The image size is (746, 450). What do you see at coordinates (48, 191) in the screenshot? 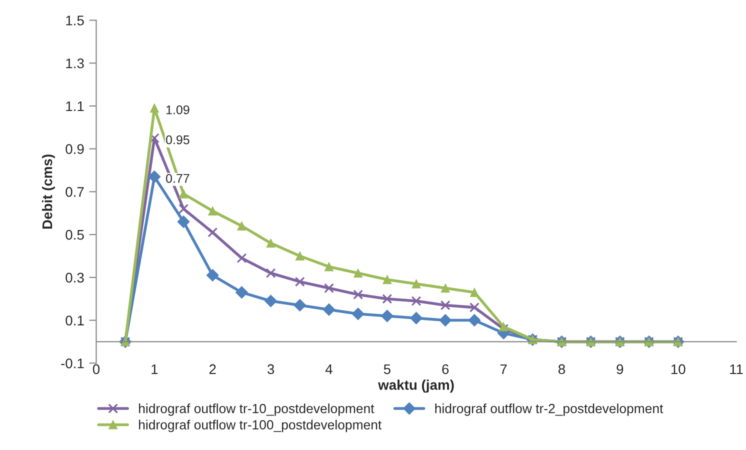
I see `y-axis-title: Debit (cms)` at bounding box center [48, 191].